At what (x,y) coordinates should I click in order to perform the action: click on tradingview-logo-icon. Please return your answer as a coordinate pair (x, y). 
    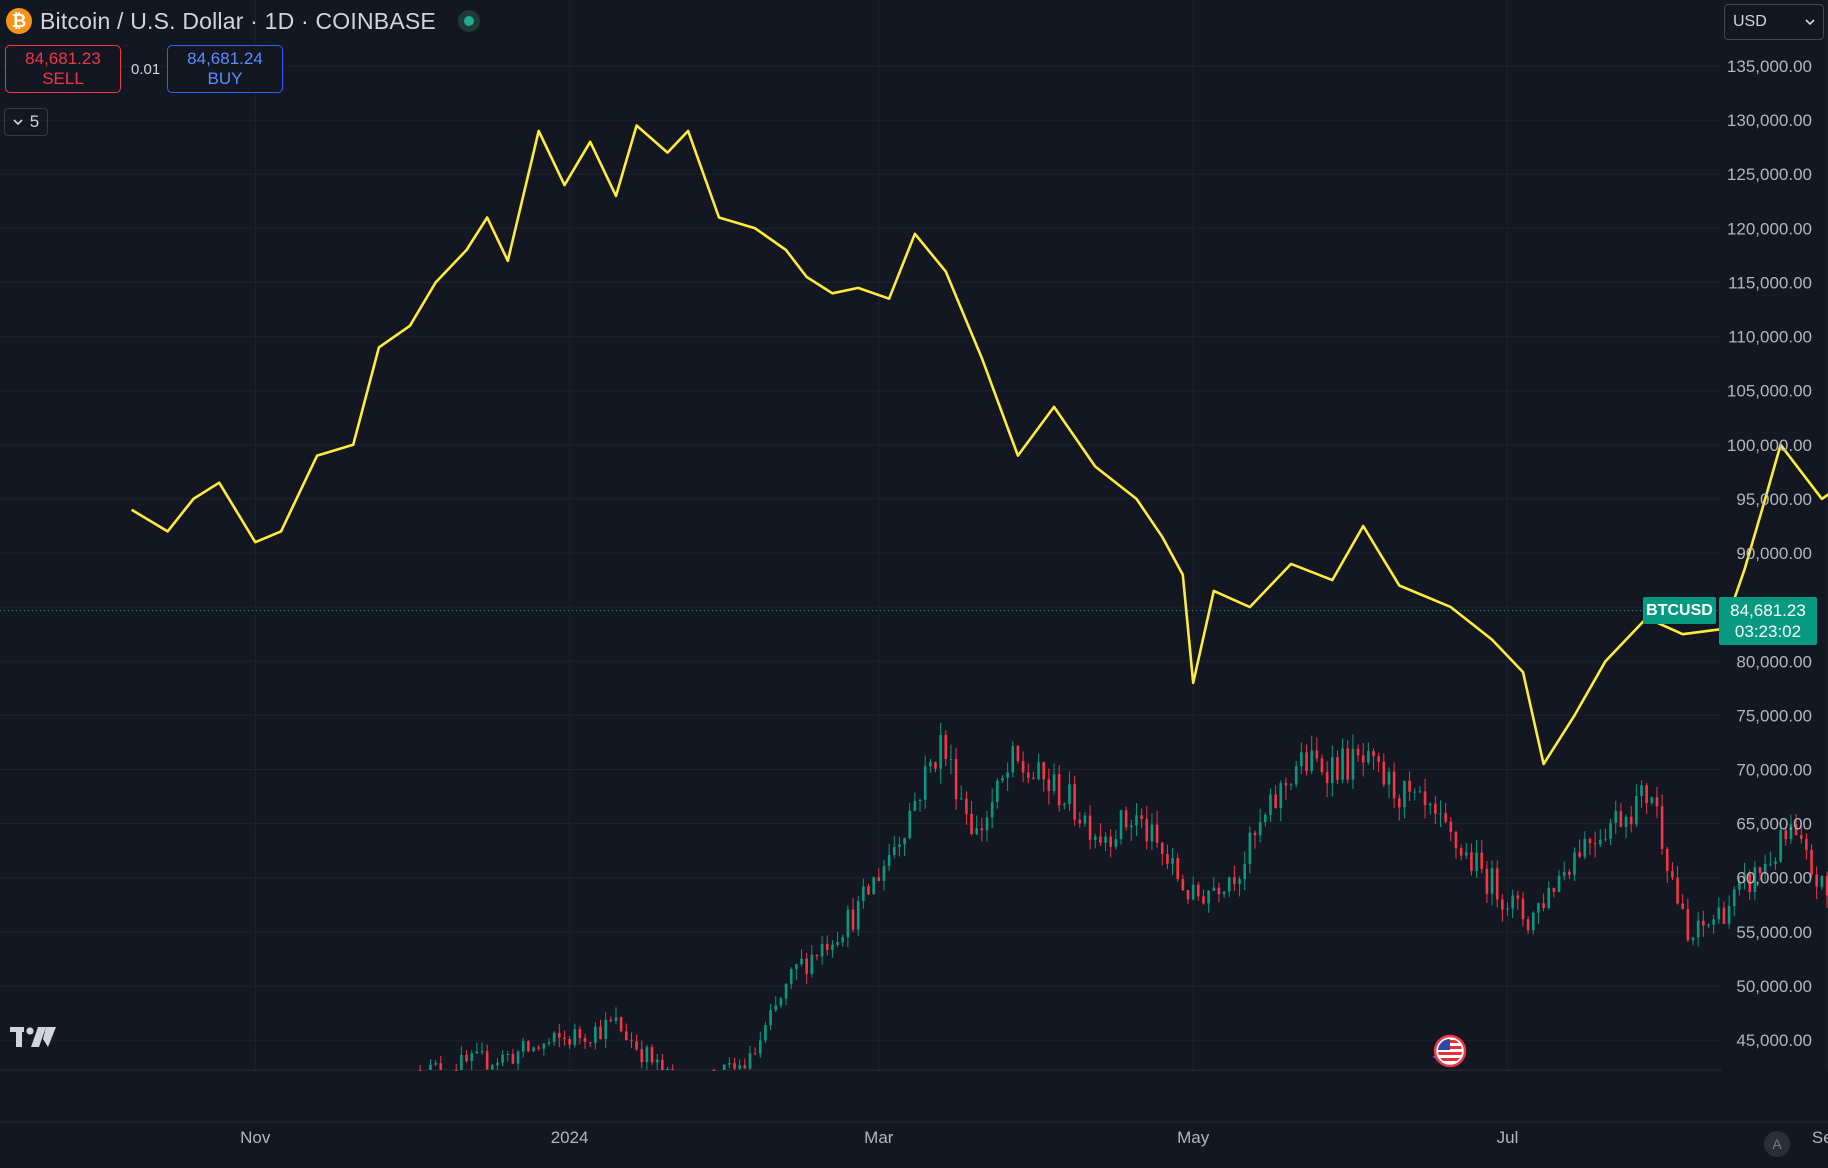
    Looking at the image, I should click on (33, 1037).